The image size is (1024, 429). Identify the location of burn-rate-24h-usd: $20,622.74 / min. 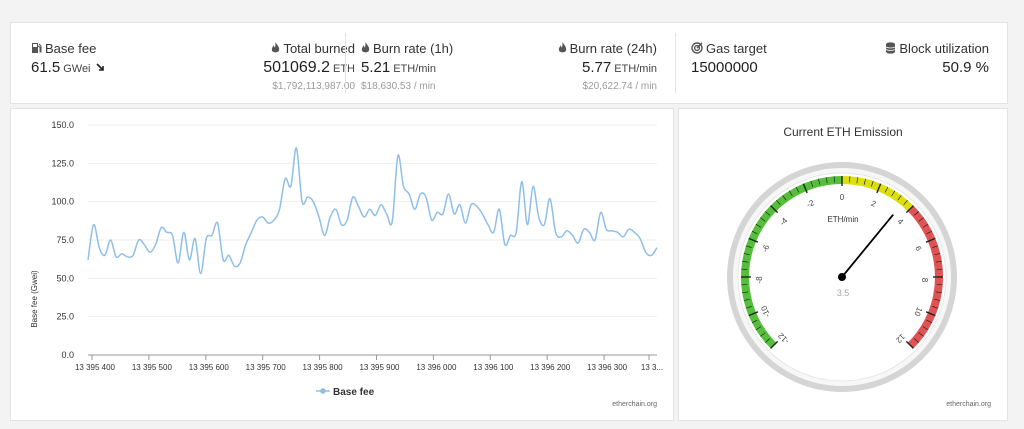
(620, 86).